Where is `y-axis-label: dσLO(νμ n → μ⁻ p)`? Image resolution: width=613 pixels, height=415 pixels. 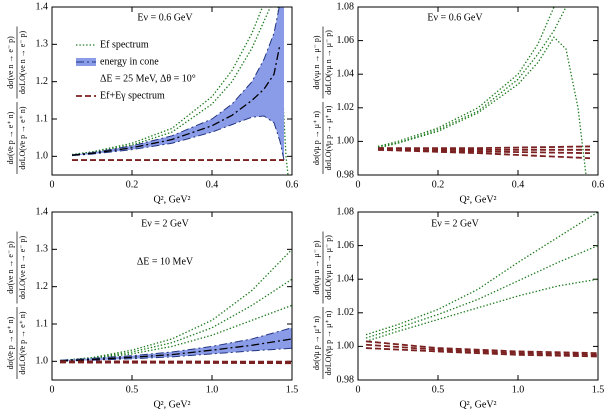
y-axis-label: dσLO(νμ n → μ⁻ p) is located at coordinates (328, 267).